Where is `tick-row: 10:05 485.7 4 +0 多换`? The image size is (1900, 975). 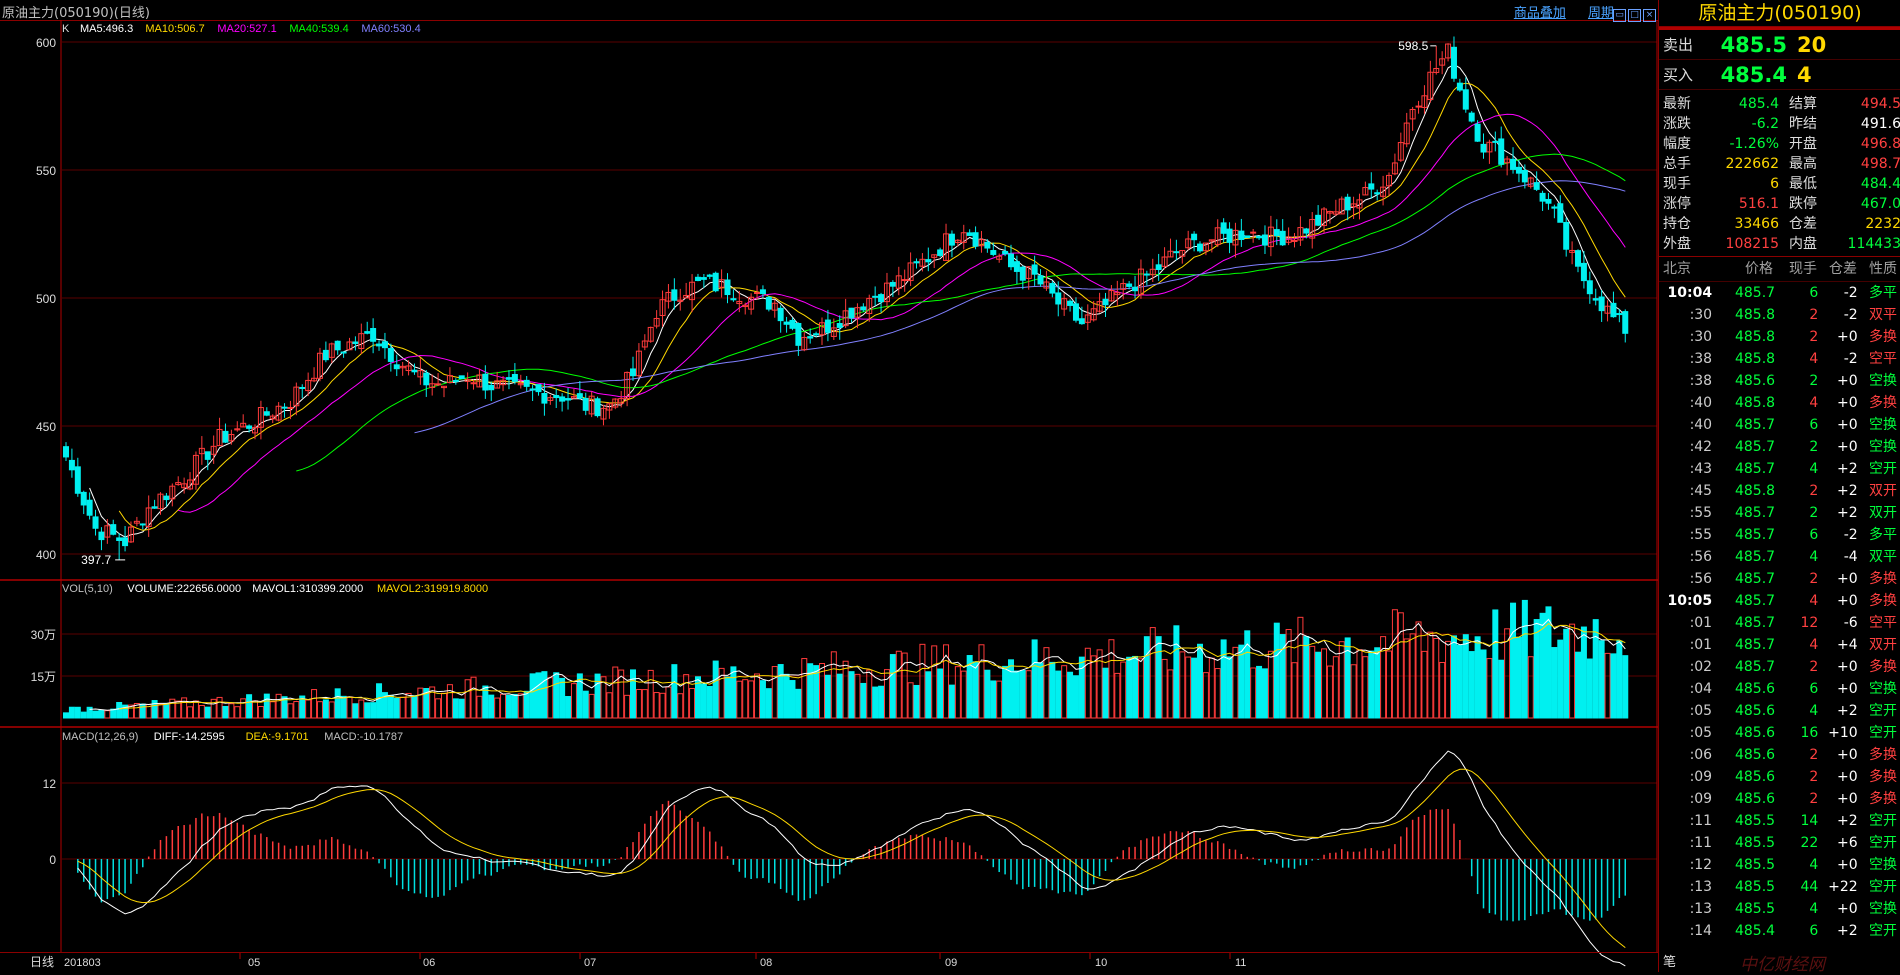 tick-row: 10:05 485.7 4 +0 多换 is located at coordinates (1779, 601).